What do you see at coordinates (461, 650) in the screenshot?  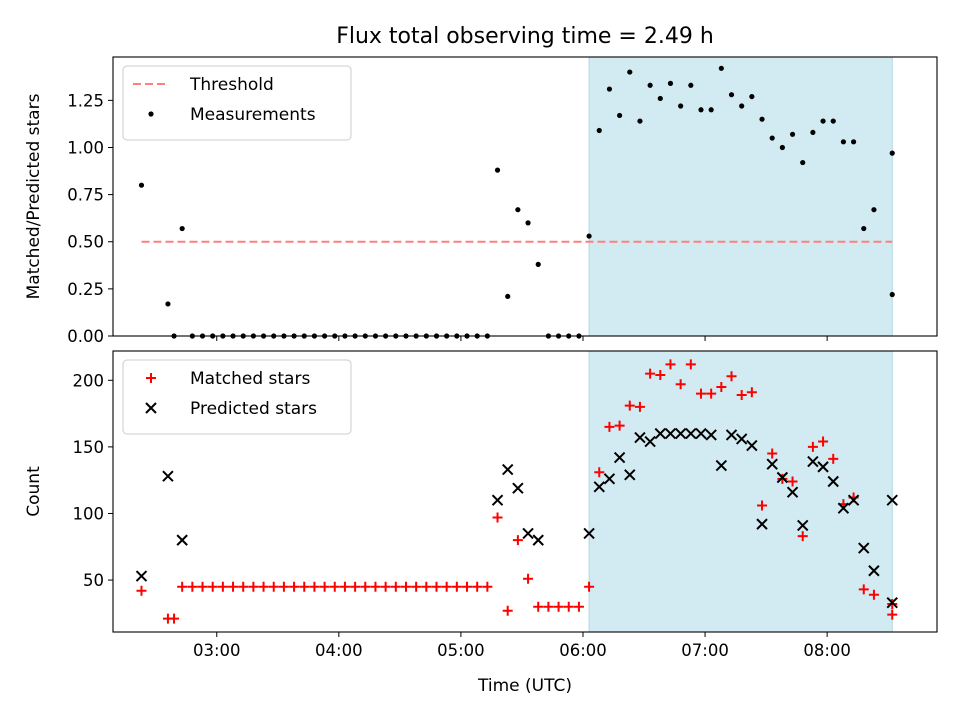 I see `x-tick-label: 05:00` at bounding box center [461, 650].